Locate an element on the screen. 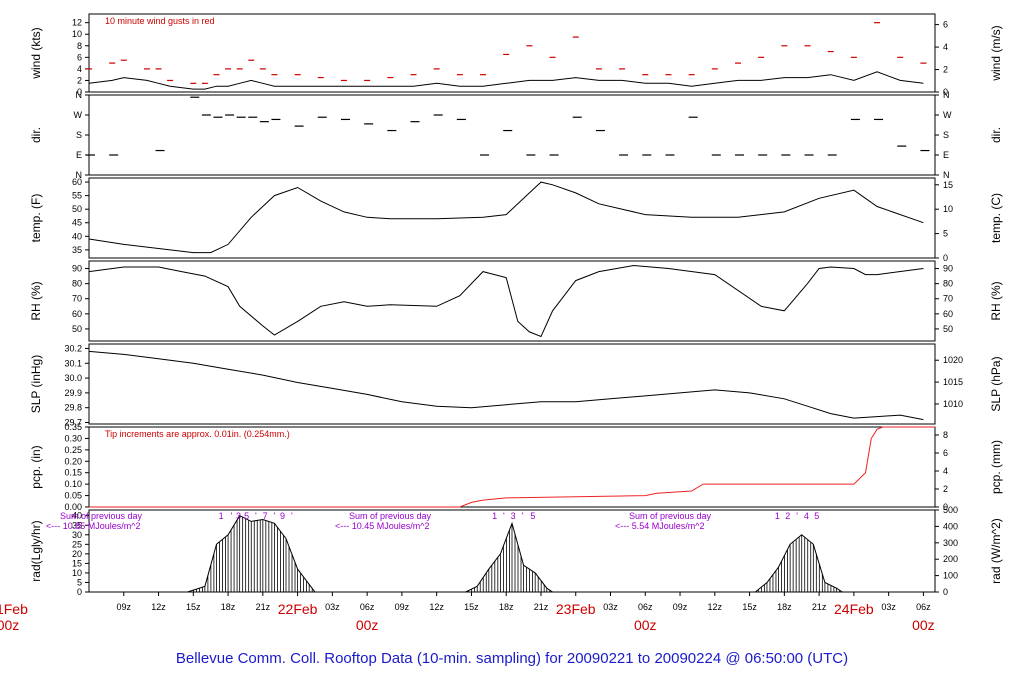  ylabel-right-slp: SLP (hPa) is located at coordinates (996, 383).